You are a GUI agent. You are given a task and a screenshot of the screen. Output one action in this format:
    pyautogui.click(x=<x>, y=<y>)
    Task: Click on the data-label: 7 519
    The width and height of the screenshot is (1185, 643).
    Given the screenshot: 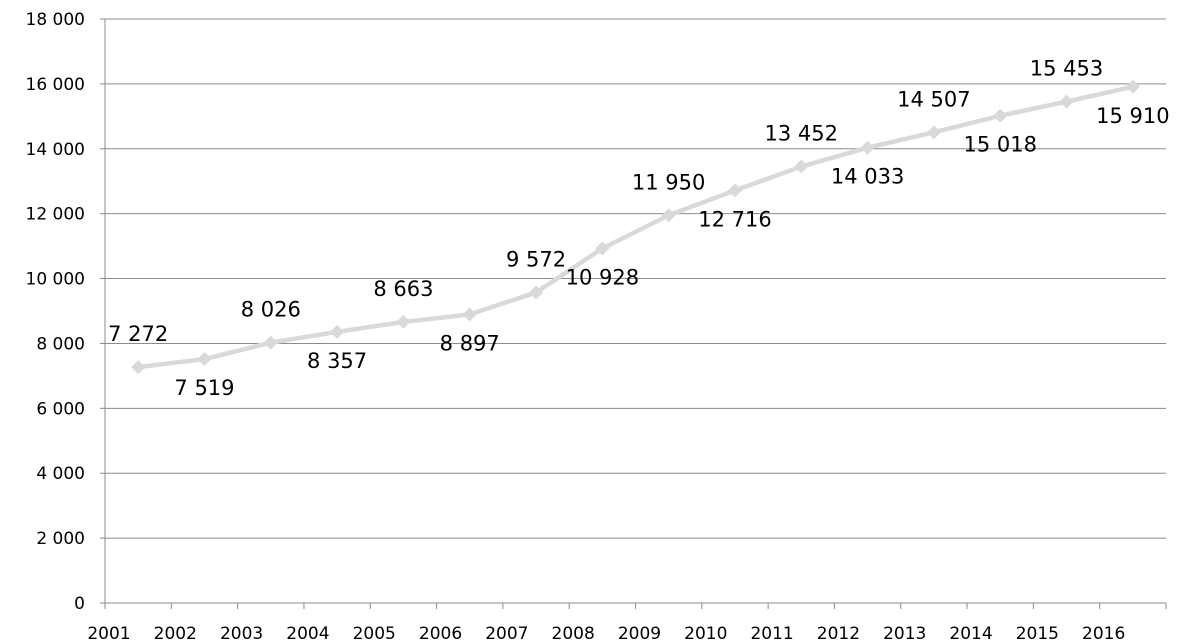 What is the action you would take?
    pyautogui.click(x=204, y=388)
    